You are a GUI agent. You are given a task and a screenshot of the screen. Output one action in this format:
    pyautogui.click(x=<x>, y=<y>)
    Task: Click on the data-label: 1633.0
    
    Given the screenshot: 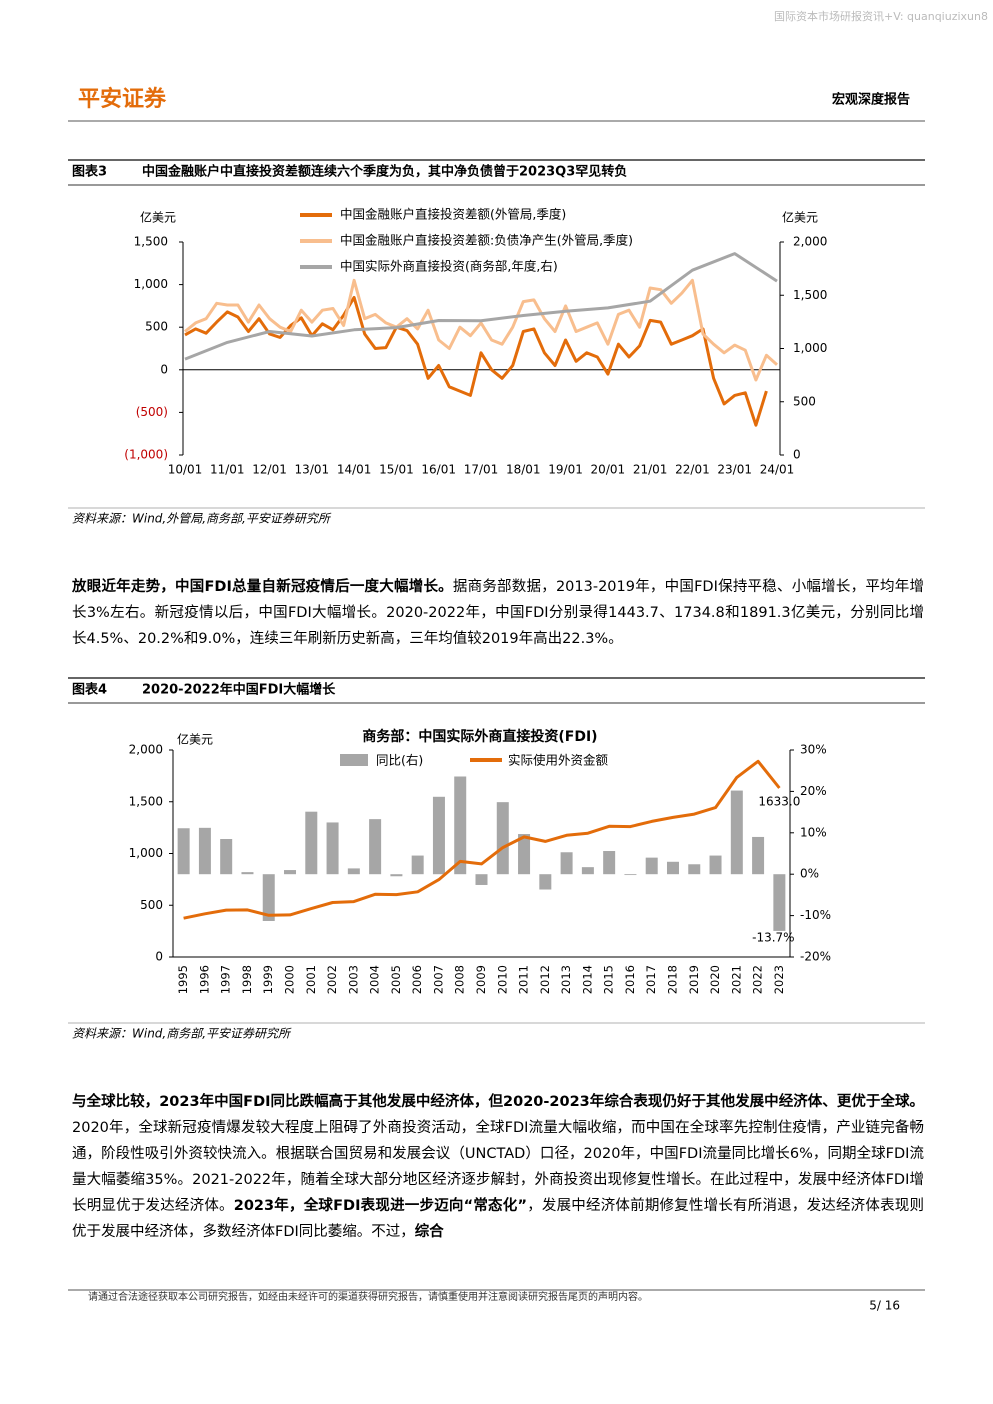 What is the action you would take?
    pyautogui.click(x=779, y=801)
    